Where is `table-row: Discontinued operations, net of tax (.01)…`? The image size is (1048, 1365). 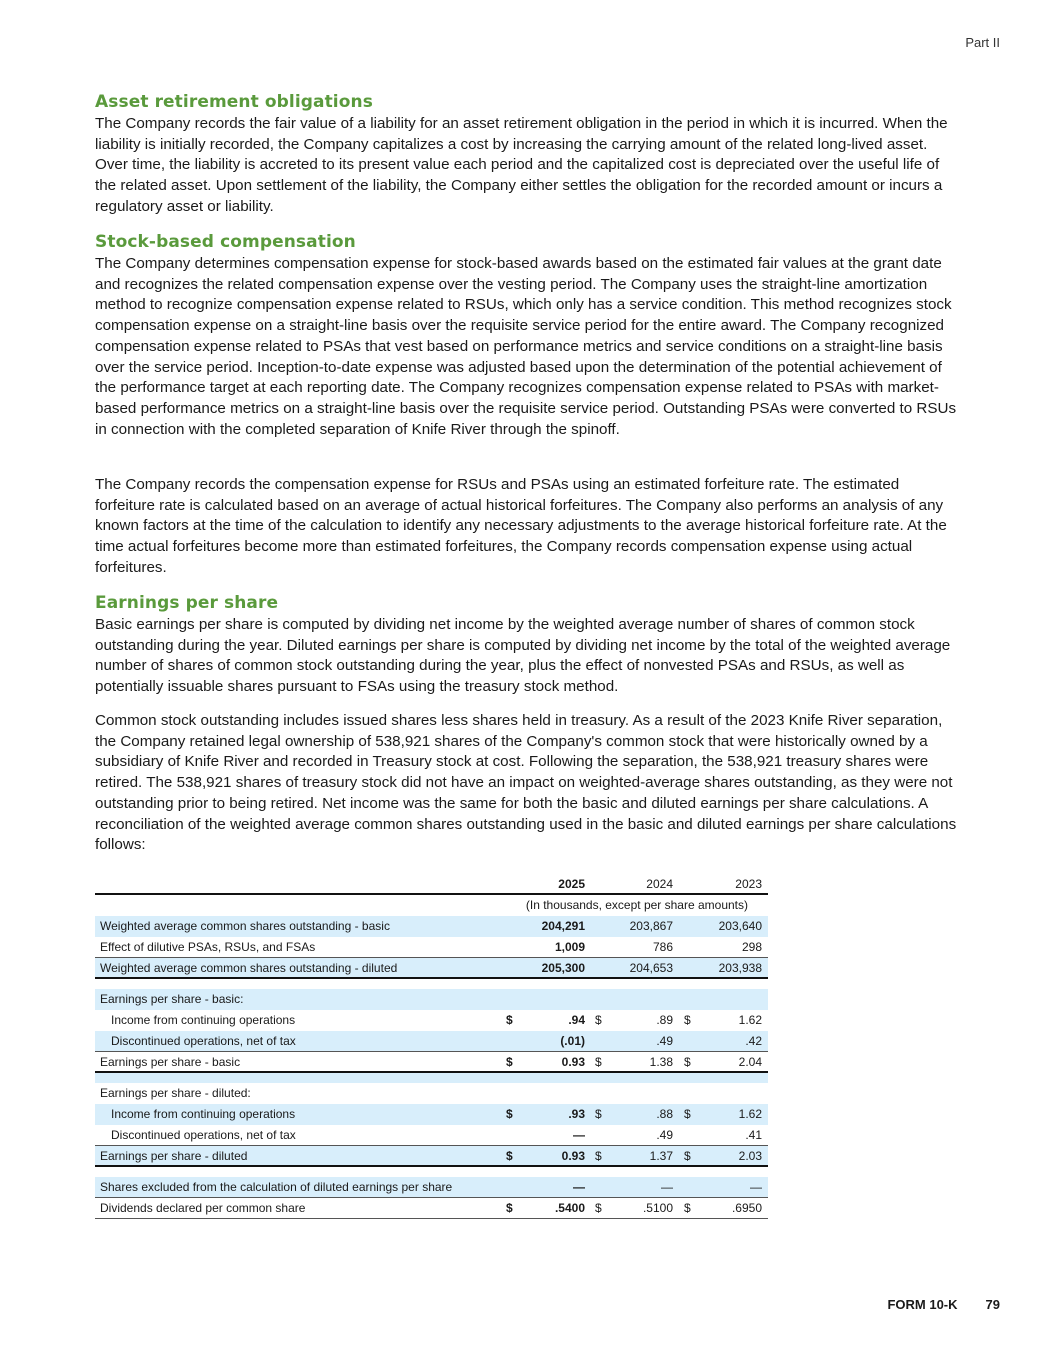
table-row: Discontinued operations, net of tax (.01)… is located at coordinates (431, 1041).